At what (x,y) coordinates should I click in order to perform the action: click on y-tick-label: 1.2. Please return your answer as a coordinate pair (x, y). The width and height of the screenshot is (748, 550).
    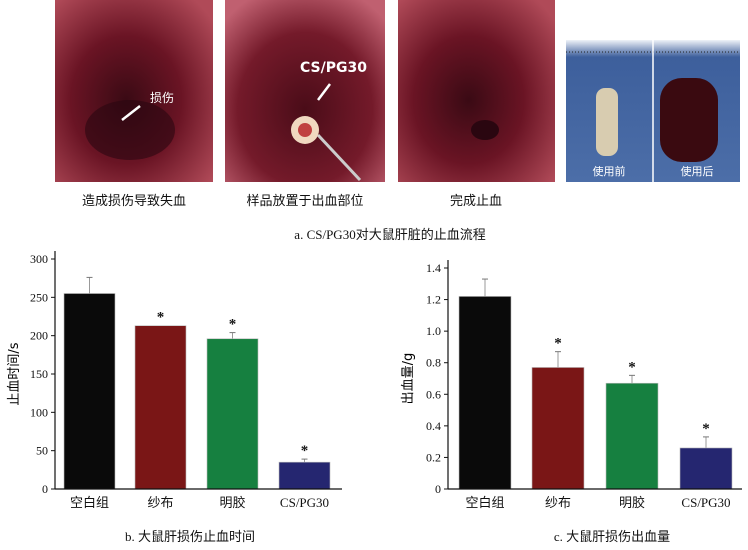
    Looking at the image, I should click on (433, 300).